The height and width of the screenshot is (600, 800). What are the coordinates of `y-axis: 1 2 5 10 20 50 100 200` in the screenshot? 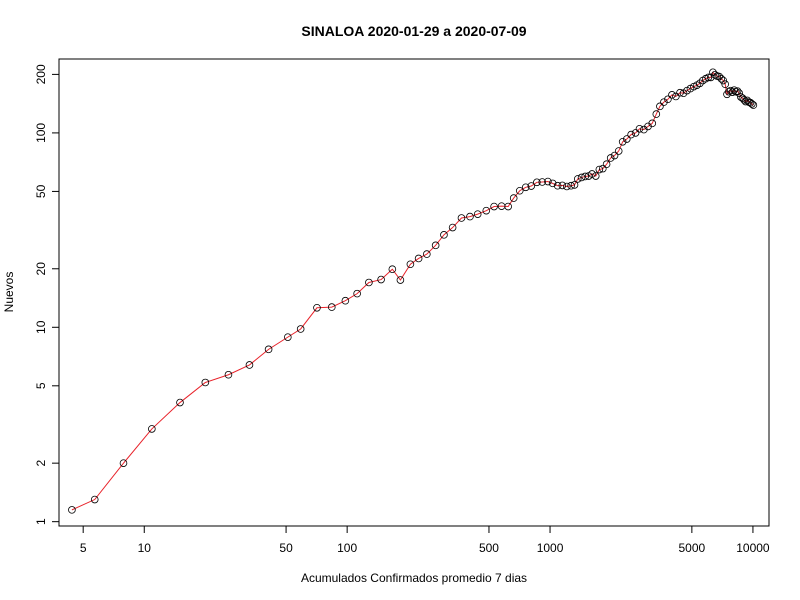 It's located at (46, 294).